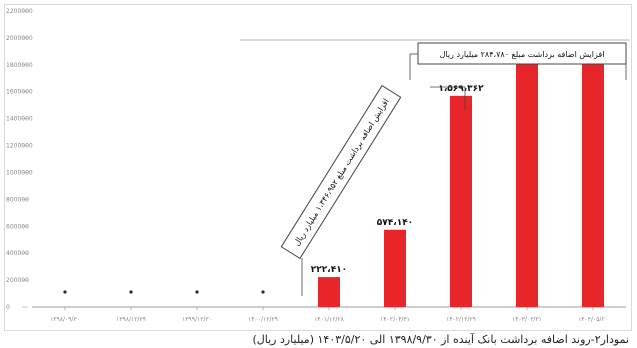 The width and height of the screenshot is (637, 348). What do you see at coordinates (19, 119) in the screenshot?
I see `y-tick-label: 1400000` at bounding box center [19, 119].